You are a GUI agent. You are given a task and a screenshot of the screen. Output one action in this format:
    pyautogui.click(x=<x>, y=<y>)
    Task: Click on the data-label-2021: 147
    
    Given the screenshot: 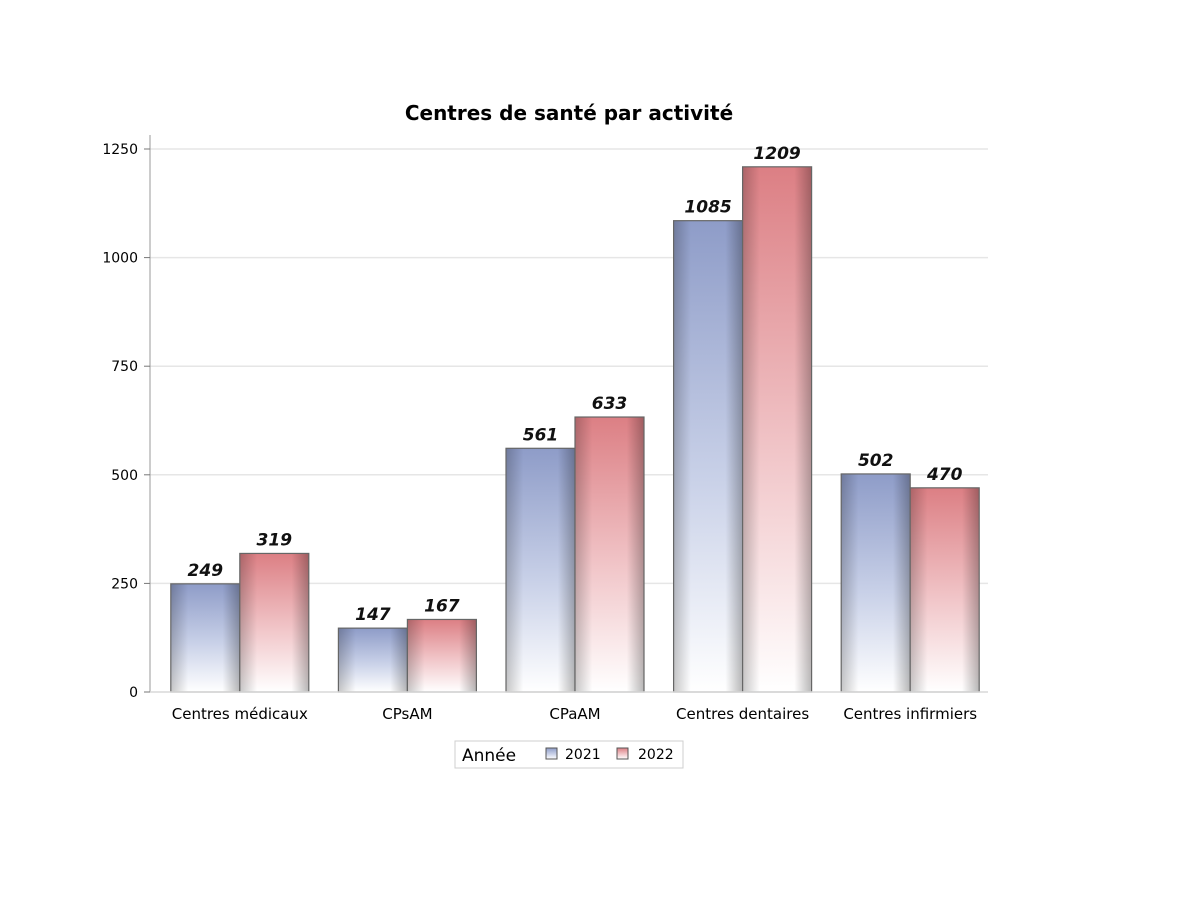 What is the action you would take?
    pyautogui.click(x=373, y=615)
    